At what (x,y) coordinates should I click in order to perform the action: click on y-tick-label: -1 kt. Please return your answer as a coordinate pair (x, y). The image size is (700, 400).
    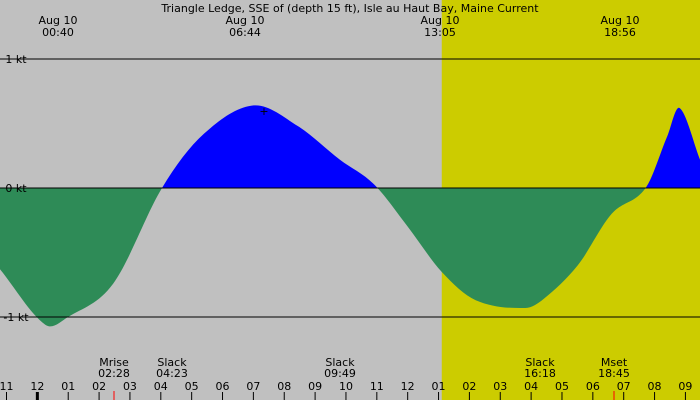
    Looking at the image, I should click on (16, 317).